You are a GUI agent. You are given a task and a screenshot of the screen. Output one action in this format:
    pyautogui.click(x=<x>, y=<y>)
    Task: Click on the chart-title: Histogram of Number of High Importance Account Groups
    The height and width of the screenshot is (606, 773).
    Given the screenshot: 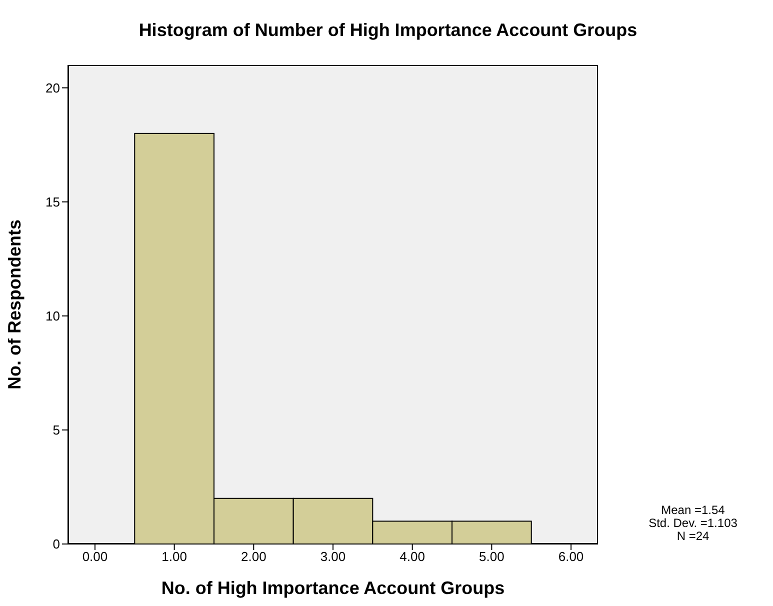 What is the action you would take?
    pyautogui.click(x=388, y=30)
    